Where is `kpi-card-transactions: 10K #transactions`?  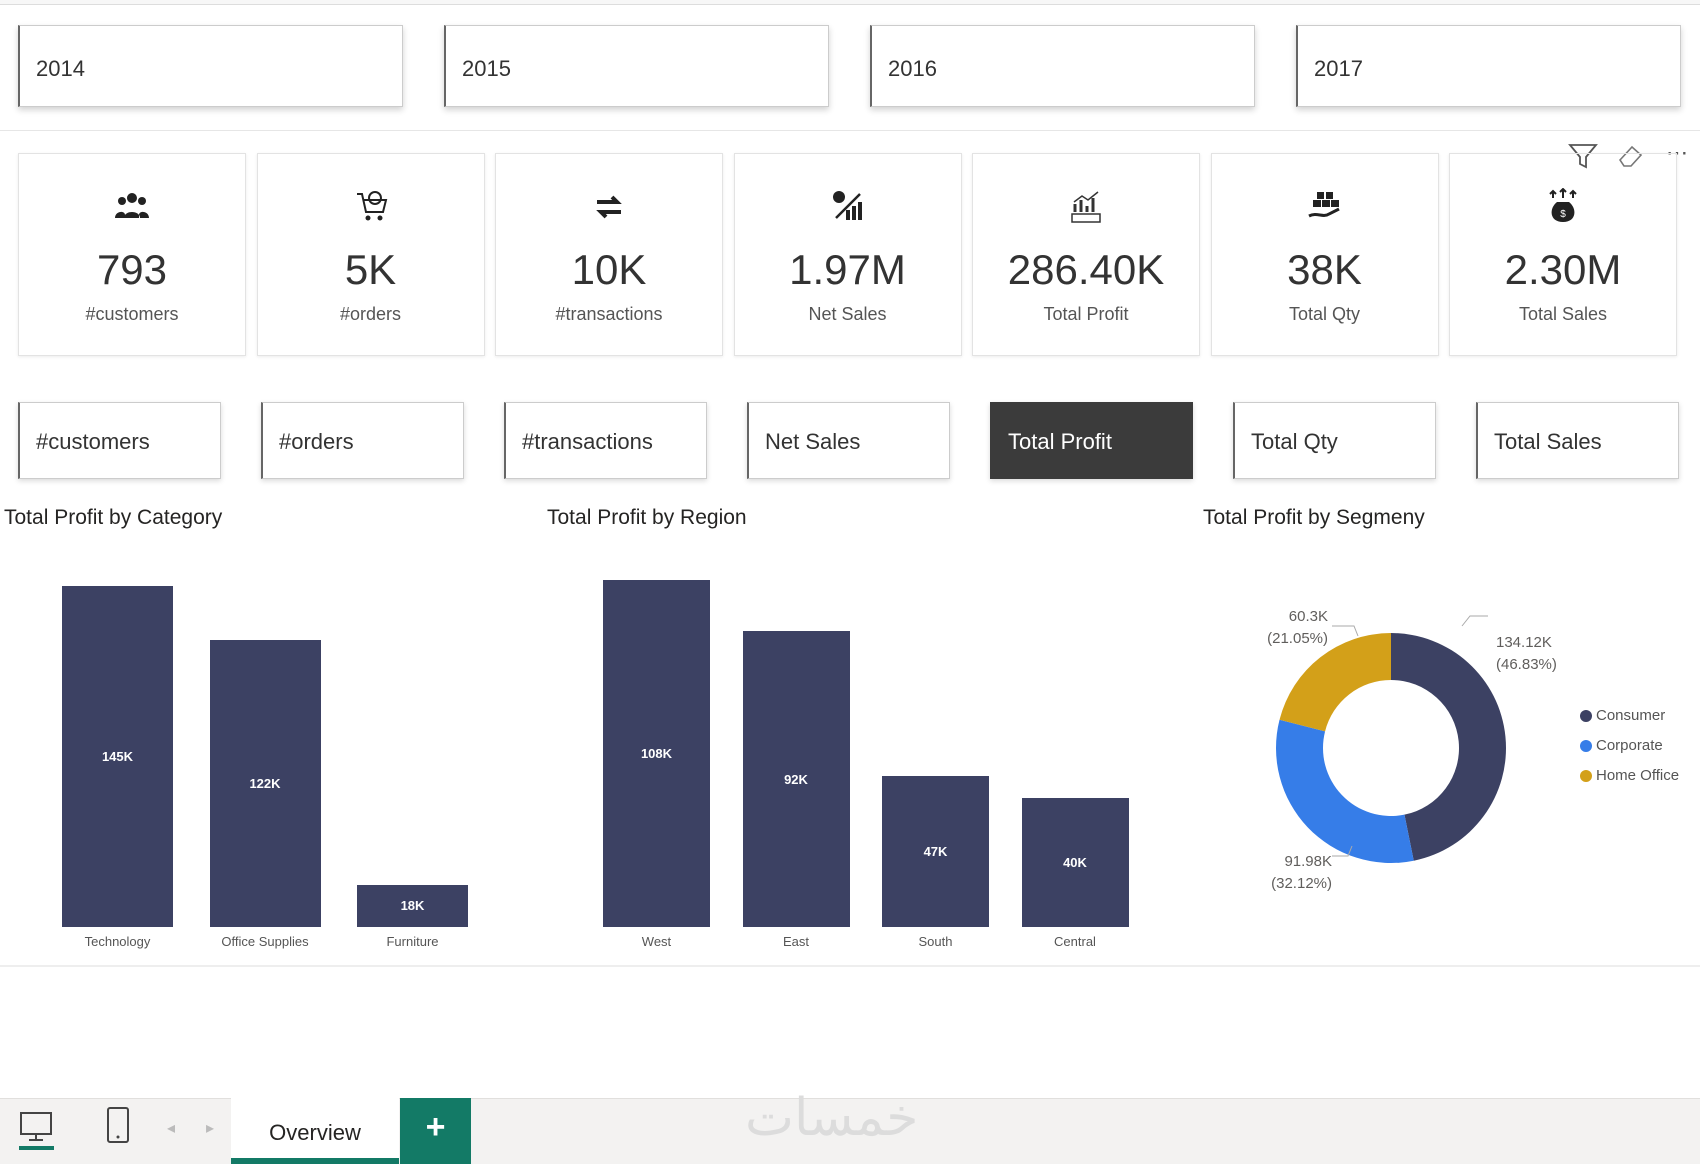
kpi-card-transactions: 10K #transactions is located at coordinates (609, 254).